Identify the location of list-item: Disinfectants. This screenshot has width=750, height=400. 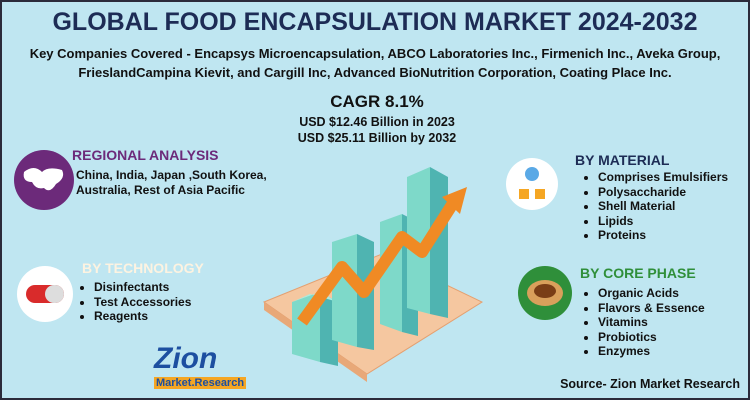
(142, 287).